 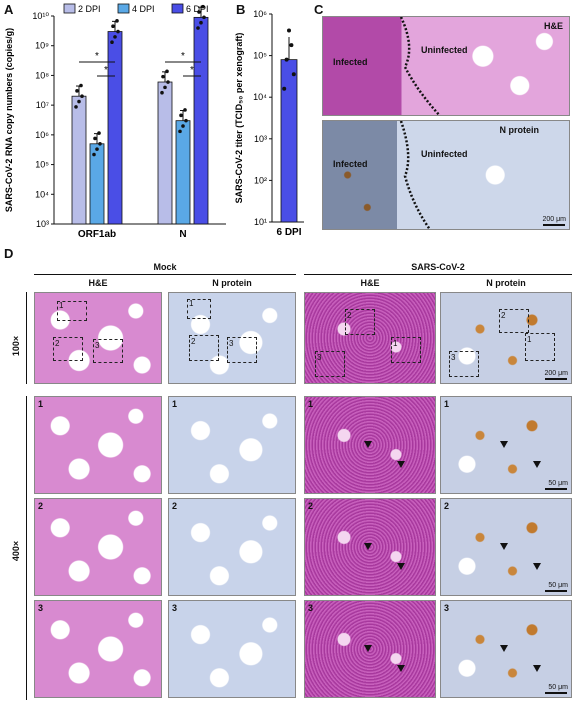 What do you see at coordinates (289, 141) in the screenshot?
I see `b-bar` at bounding box center [289, 141].